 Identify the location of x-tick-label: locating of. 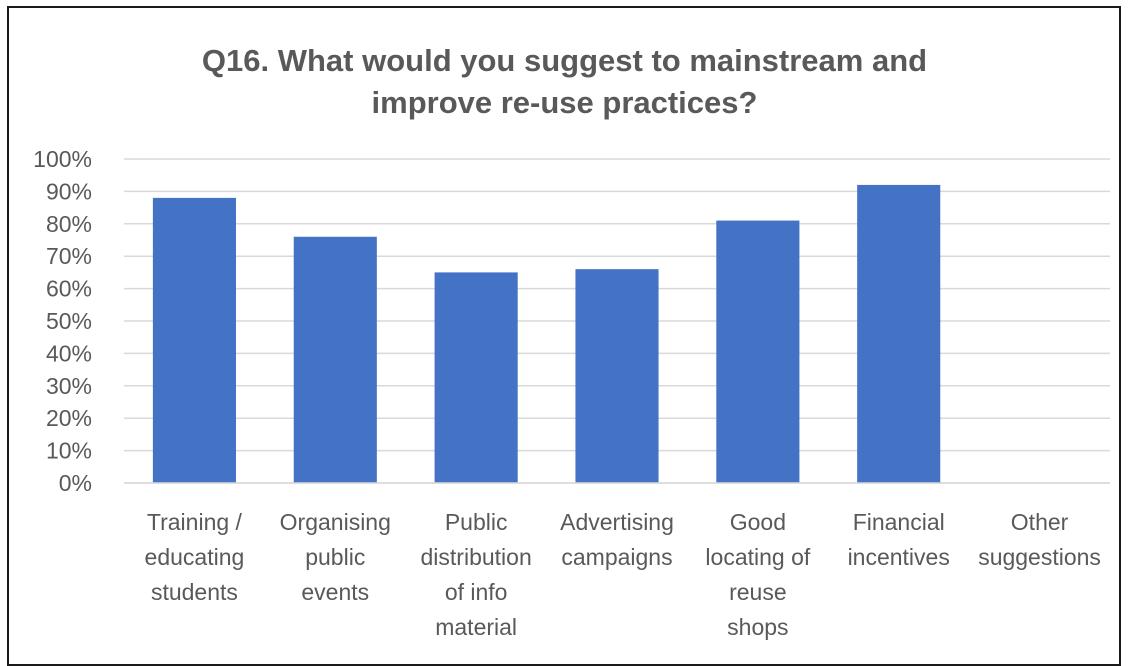
(757, 557).